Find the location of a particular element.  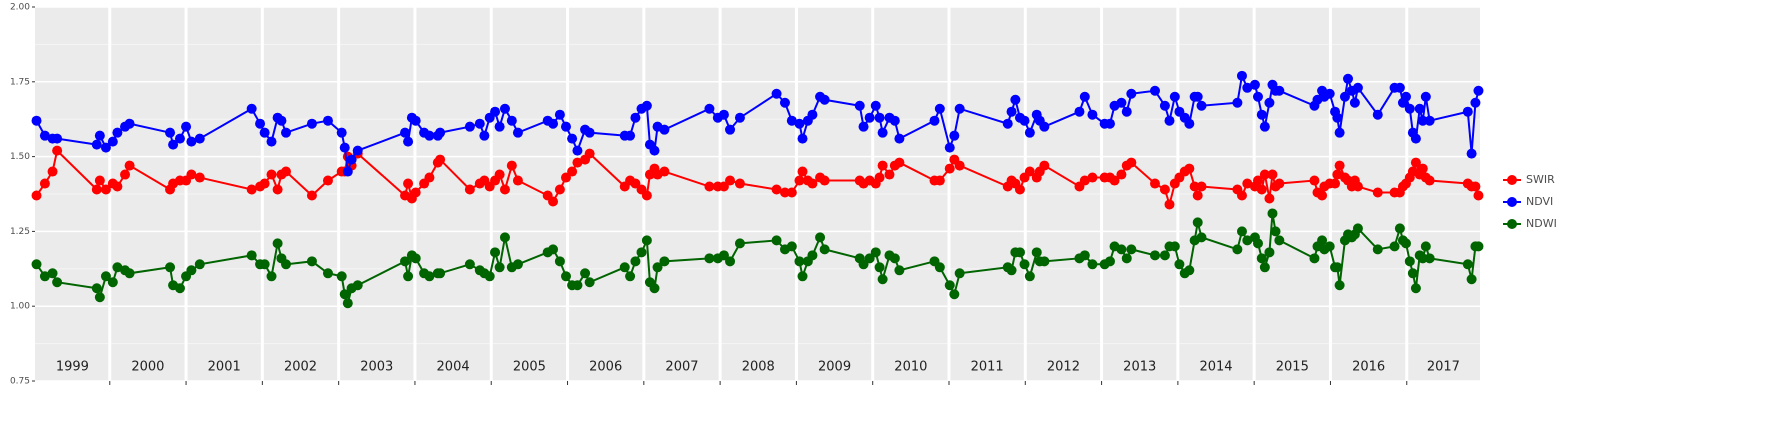

year-label: 2002 is located at coordinates (300, 367).